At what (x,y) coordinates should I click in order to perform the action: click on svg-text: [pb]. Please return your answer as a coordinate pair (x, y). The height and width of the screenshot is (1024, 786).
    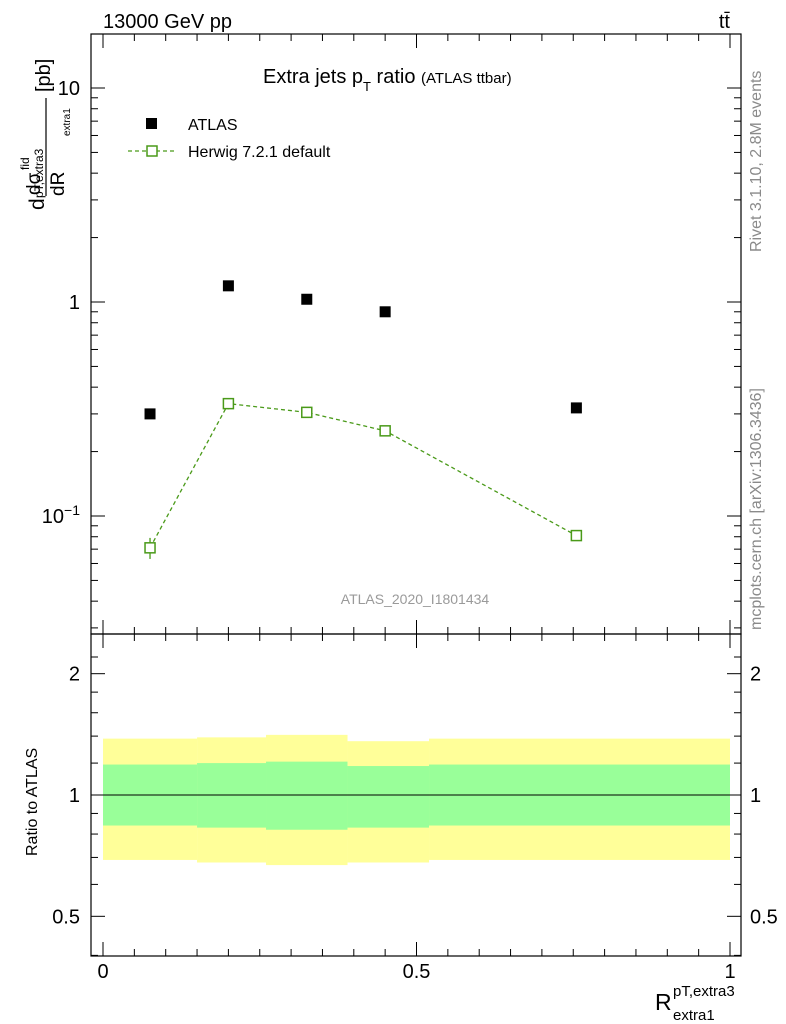
    Looking at the image, I should click on (44, 75).